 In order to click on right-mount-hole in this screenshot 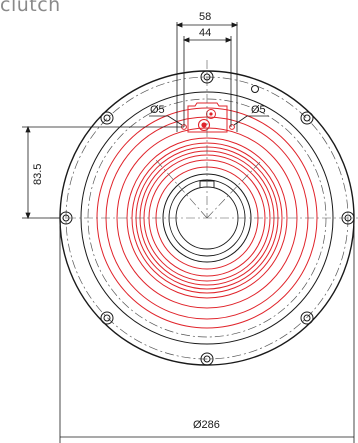, I will do `click(232, 127)`.